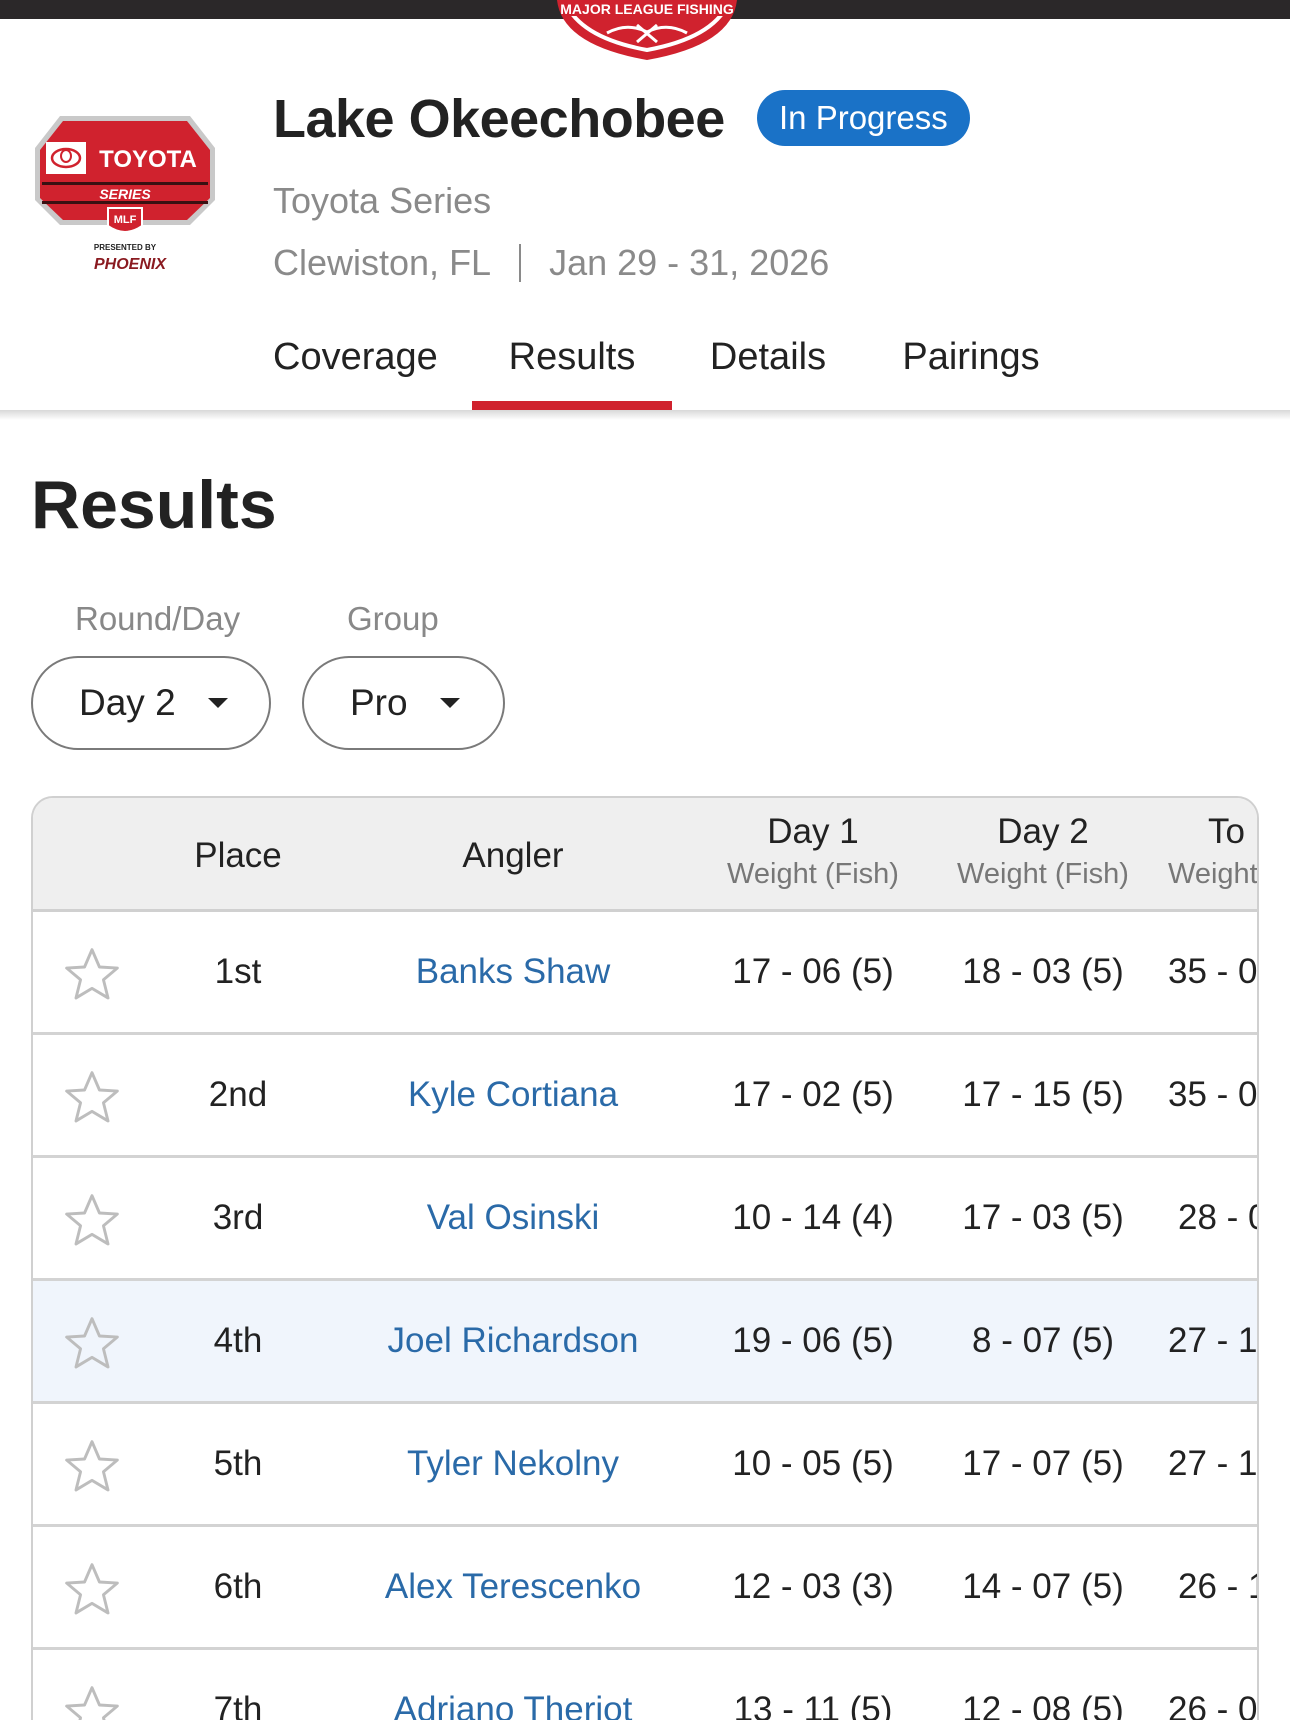 The height and width of the screenshot is (1720, 1290). I want to click on total-weight: 27 - 12, so click(1213, 1463).